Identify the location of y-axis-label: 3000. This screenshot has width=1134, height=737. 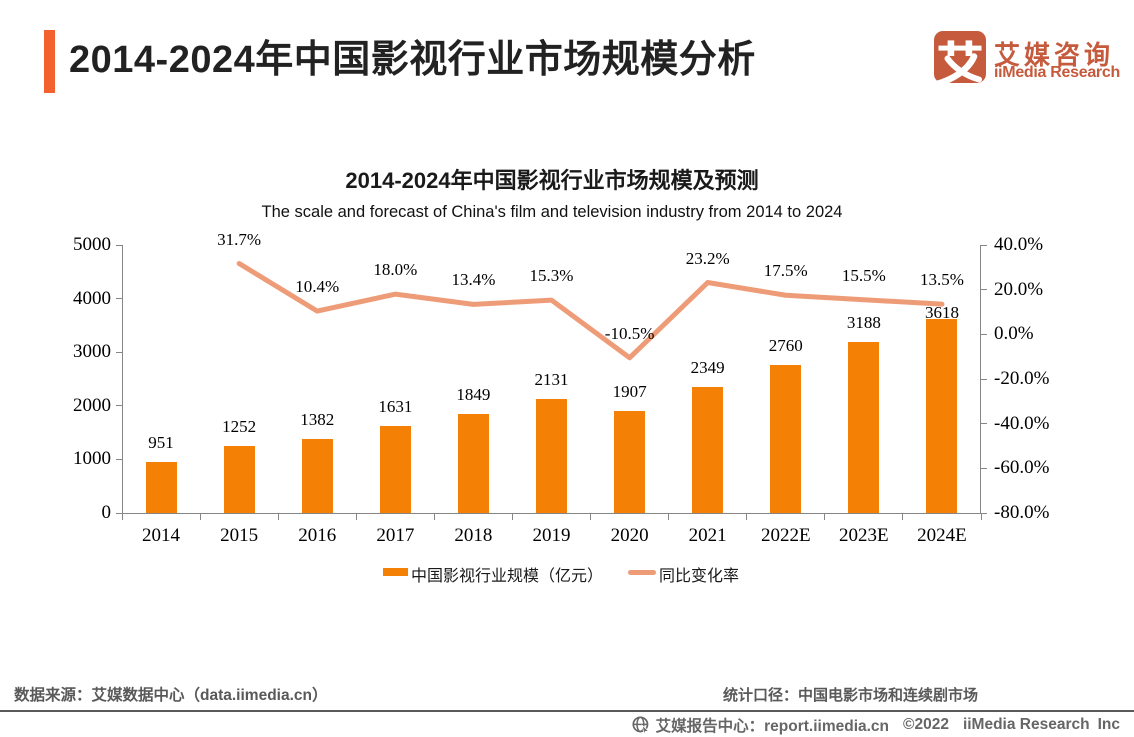
(92, 352).